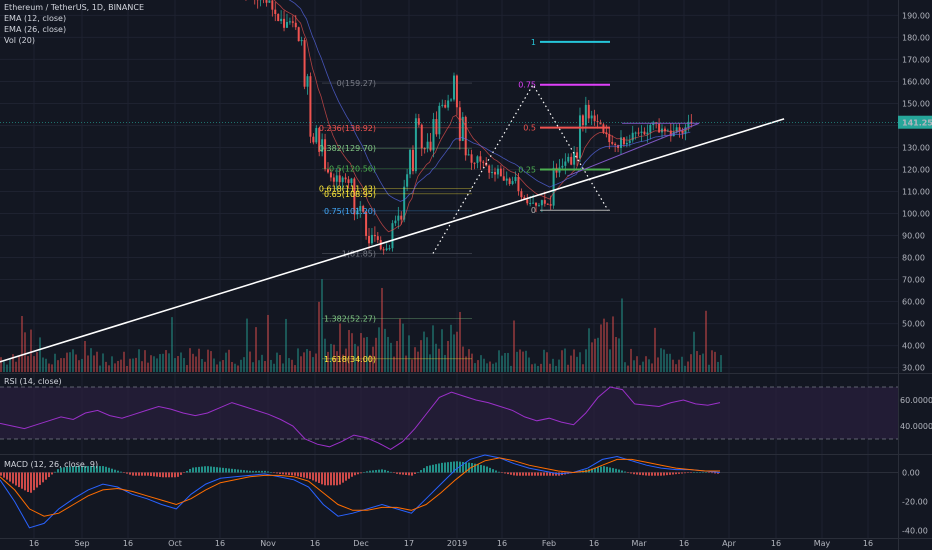  I want to click on fib-extension-label: 0.75, so click(527, 85).